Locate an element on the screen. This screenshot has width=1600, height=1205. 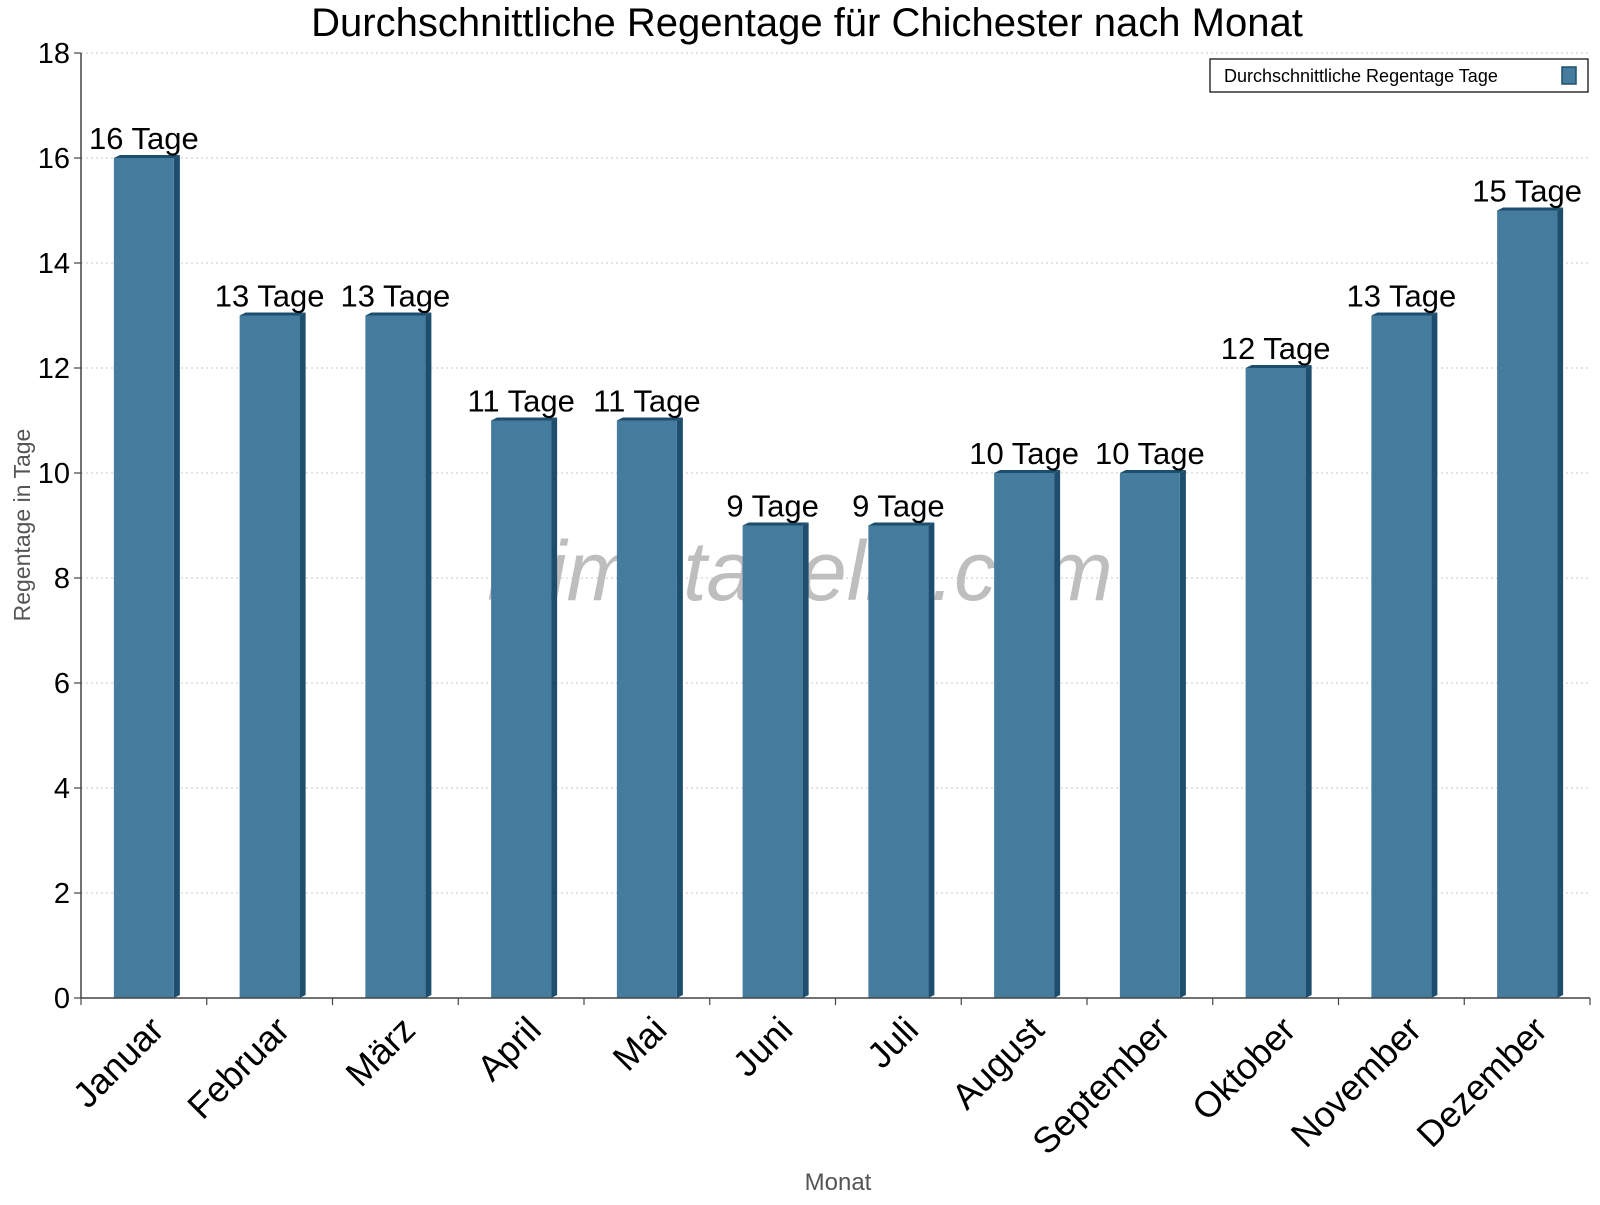
x-axis-title: Monat is located at coordinates (838, 1182).